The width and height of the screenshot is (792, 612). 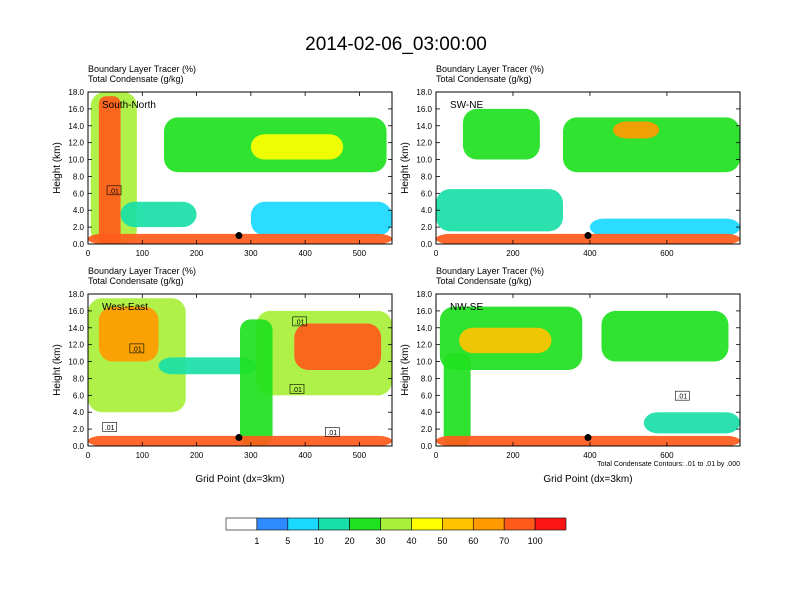 I want to click on panel-label: West-East, so click(x=125, y=307).